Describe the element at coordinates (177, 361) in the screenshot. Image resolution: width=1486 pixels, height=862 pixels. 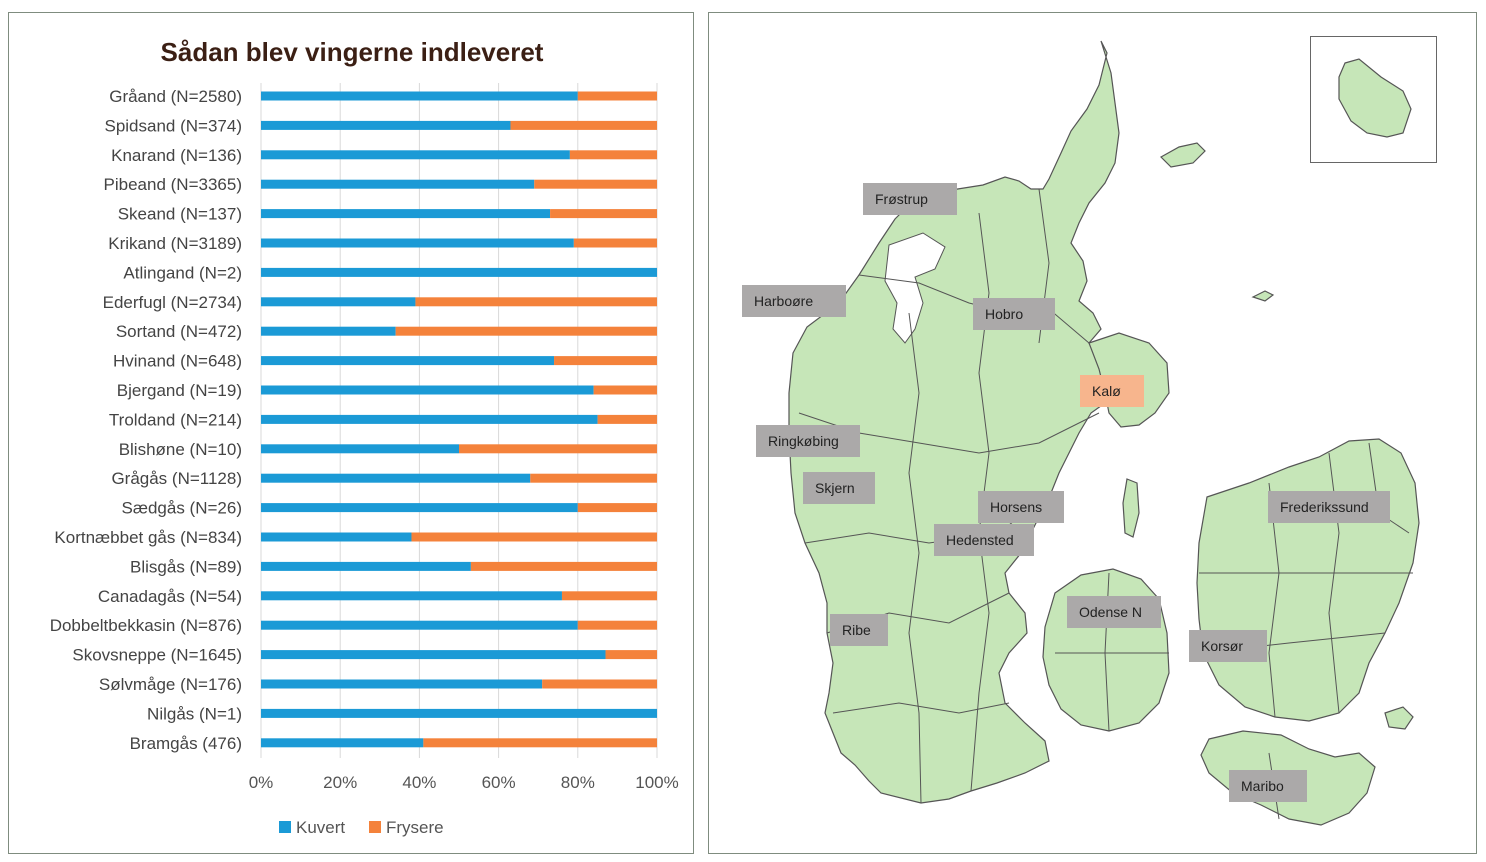
I see `category-label: Hvinand (N=648)` at that location.